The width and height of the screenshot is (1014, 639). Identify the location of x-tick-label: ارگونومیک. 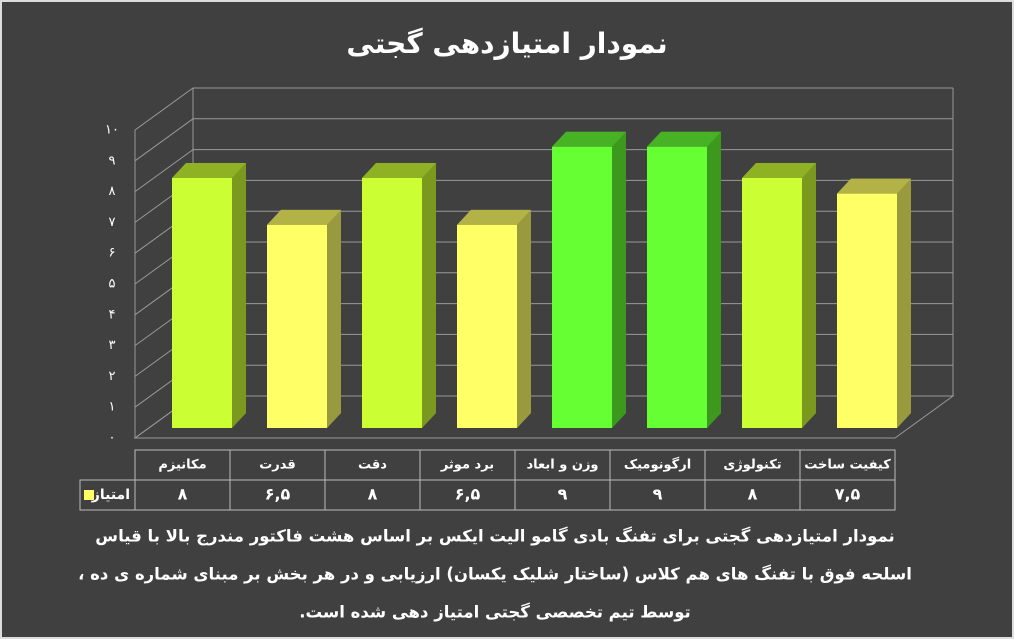
(657, 465).